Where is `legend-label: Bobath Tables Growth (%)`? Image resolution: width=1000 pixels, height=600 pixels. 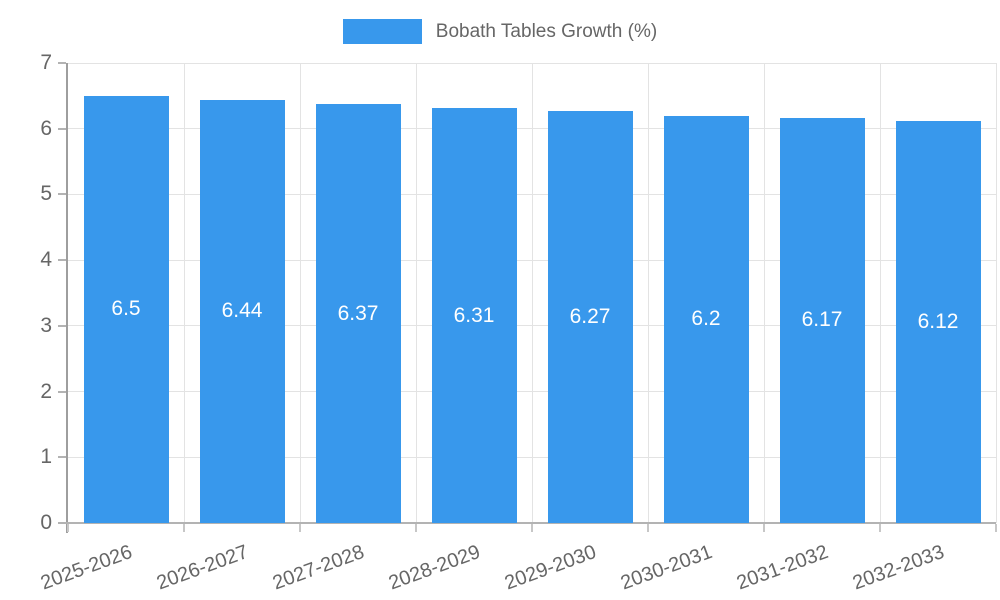 legend-label: Bobath Tables Growth (%) is located at coordinates (546, 31).